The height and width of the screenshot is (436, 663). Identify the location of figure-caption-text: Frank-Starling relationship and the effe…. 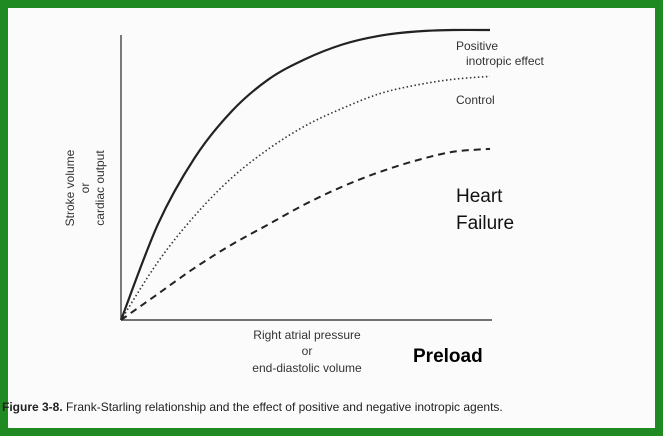
(284, 407).